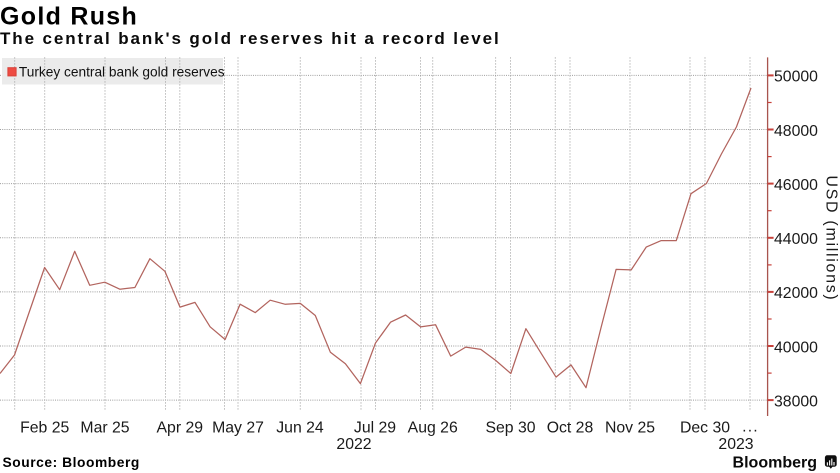 This screenshot has height=473, width=840. I want to click on svg-text: Gold Rush, so click(69, 17).